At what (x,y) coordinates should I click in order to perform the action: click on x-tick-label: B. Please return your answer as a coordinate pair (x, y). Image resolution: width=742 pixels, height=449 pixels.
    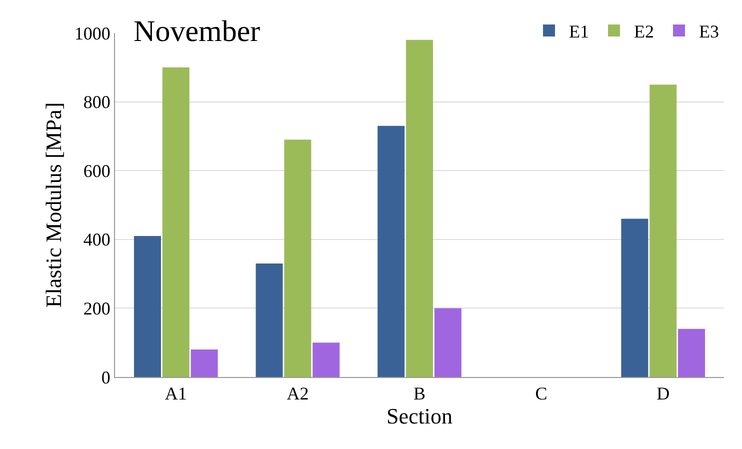
    Looking at the image, I should click on (419, 394).